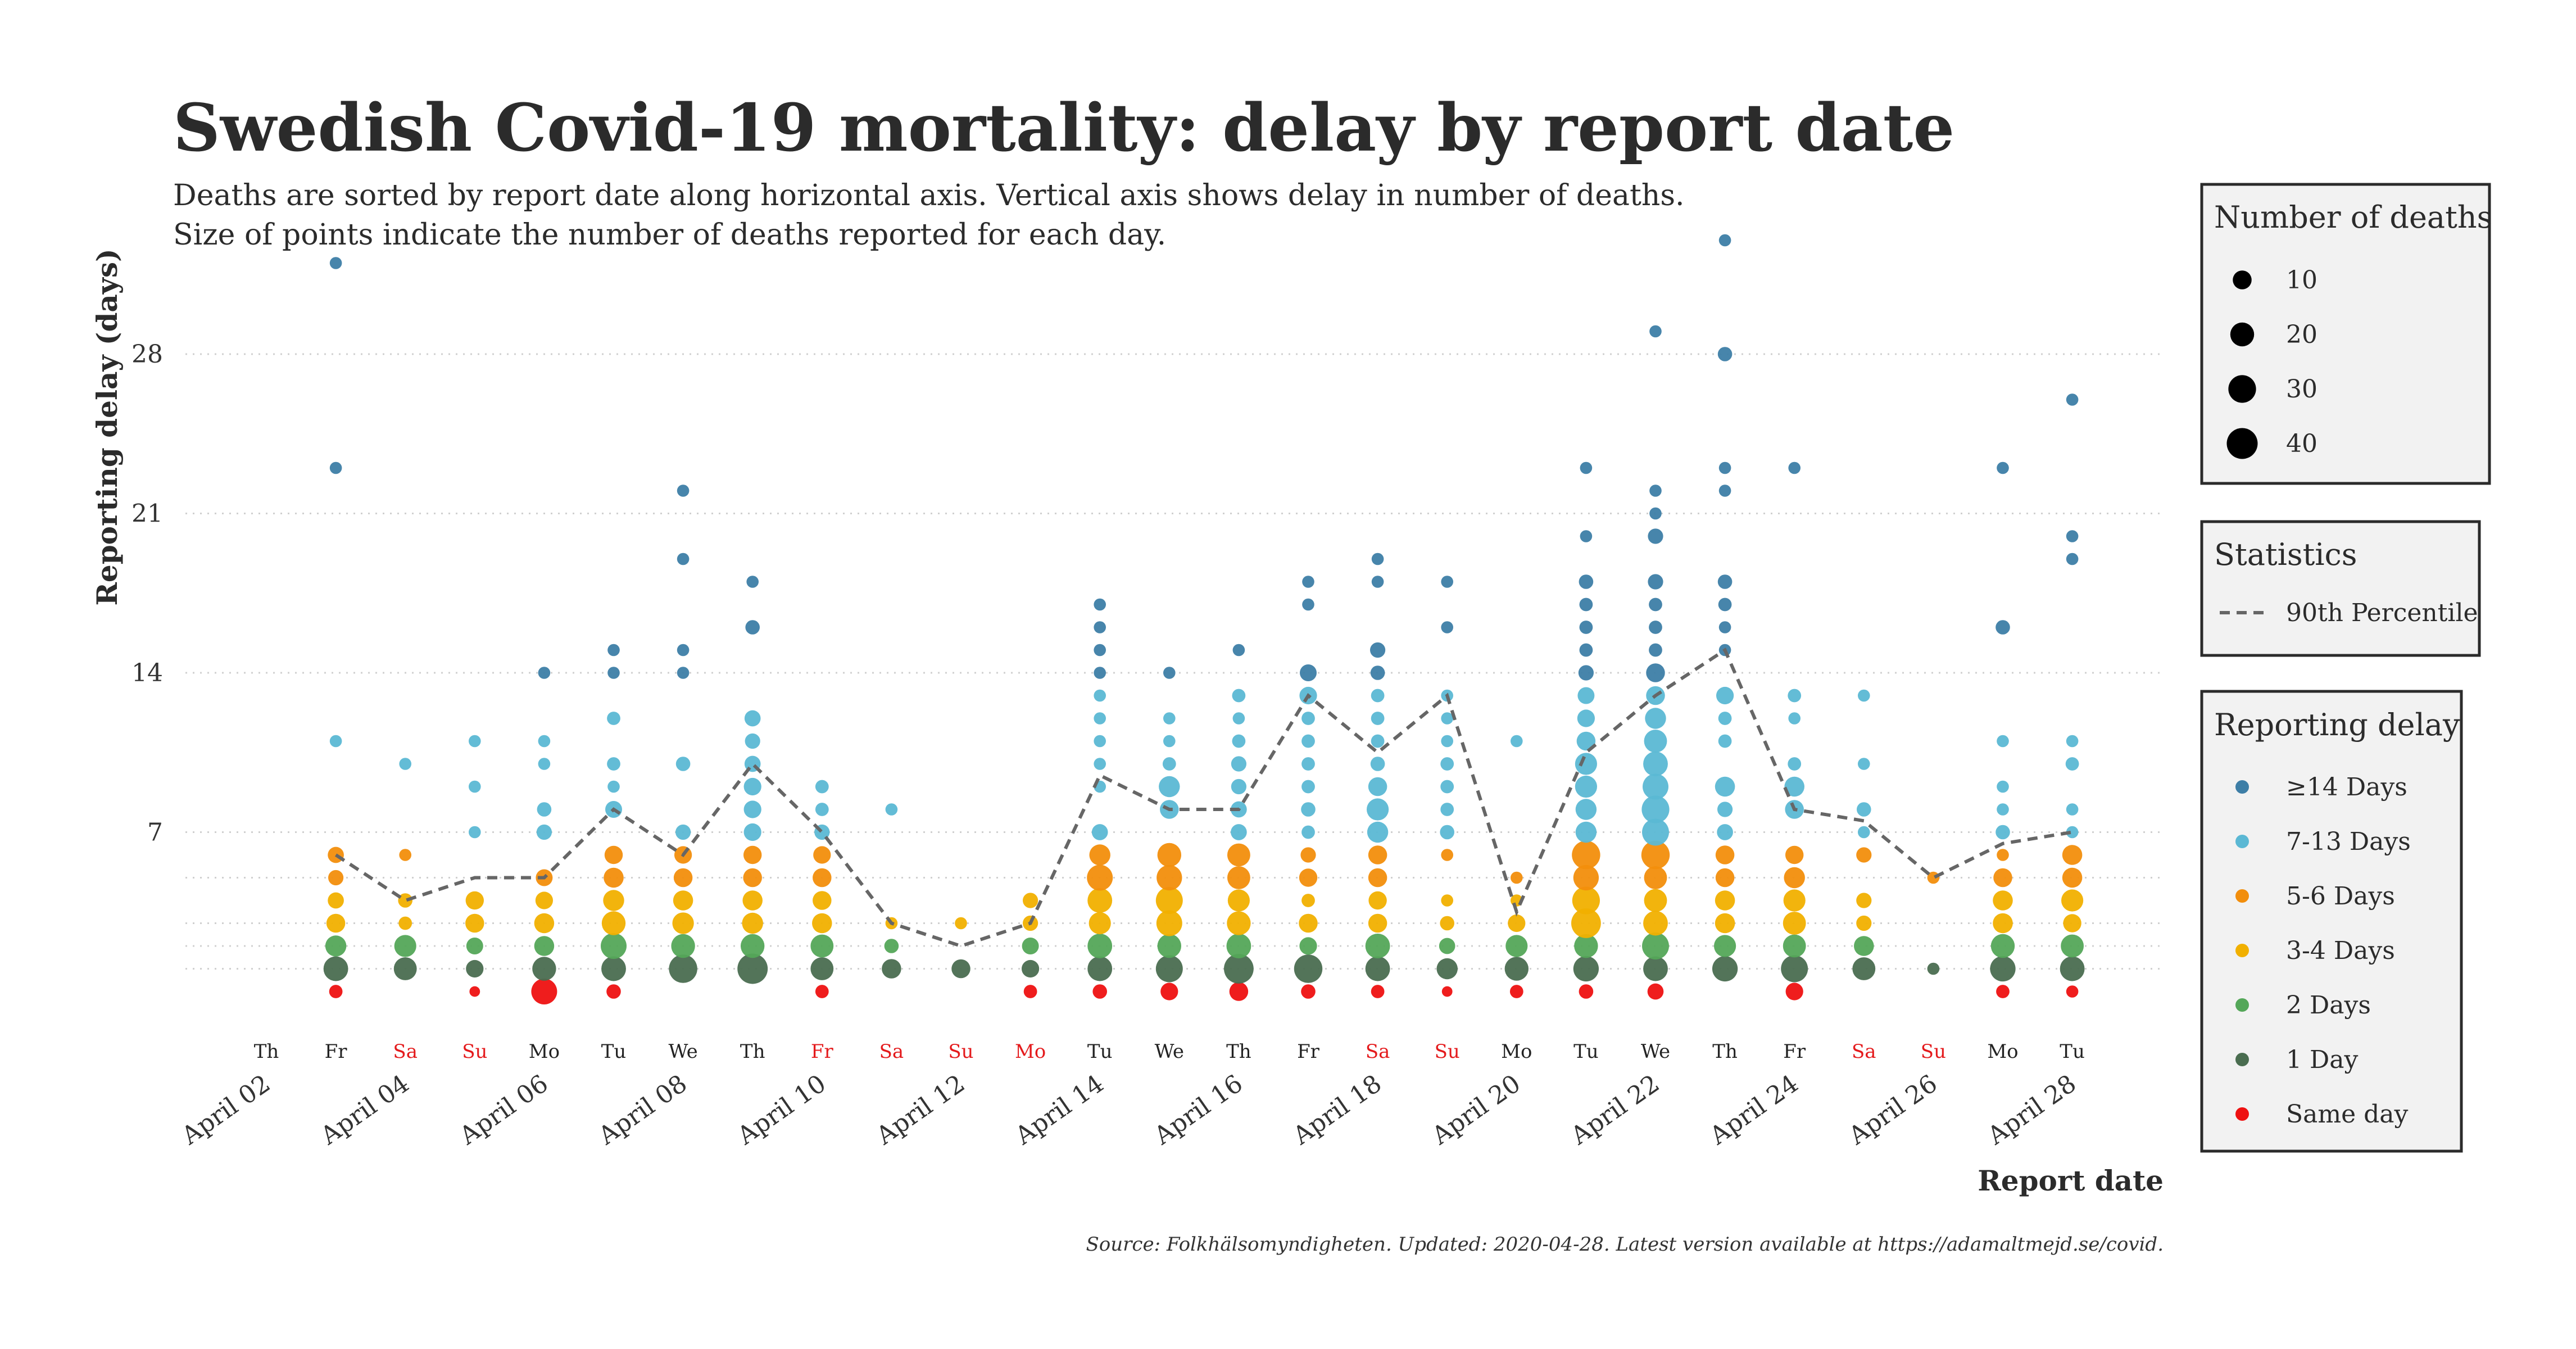  I want to click on y-tick-label: 7, so click(155, 833).